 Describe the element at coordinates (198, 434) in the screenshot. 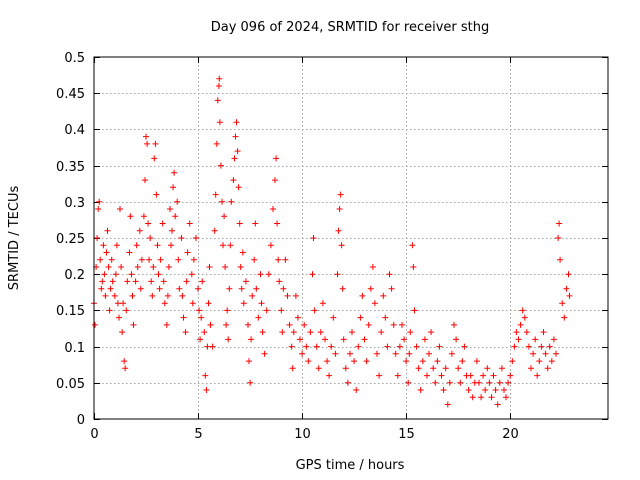

I see `x-tick-label: 5` at that location.